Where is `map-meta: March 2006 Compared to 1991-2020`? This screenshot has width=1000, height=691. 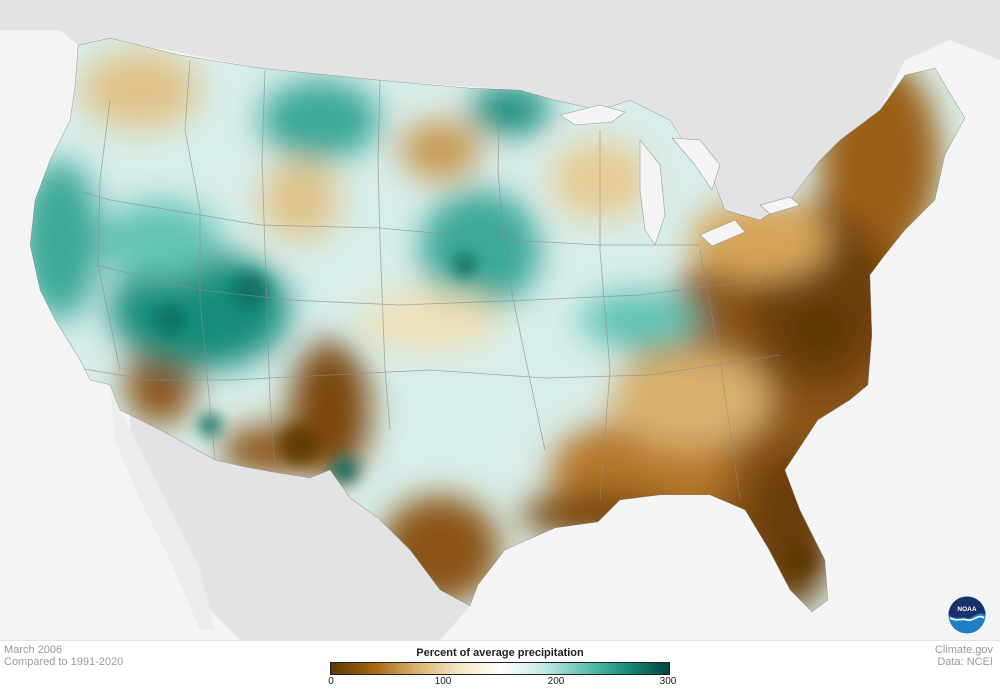 map-meta: March 2006 Compared to 1991-2020 is located at coordinates (63, 656).